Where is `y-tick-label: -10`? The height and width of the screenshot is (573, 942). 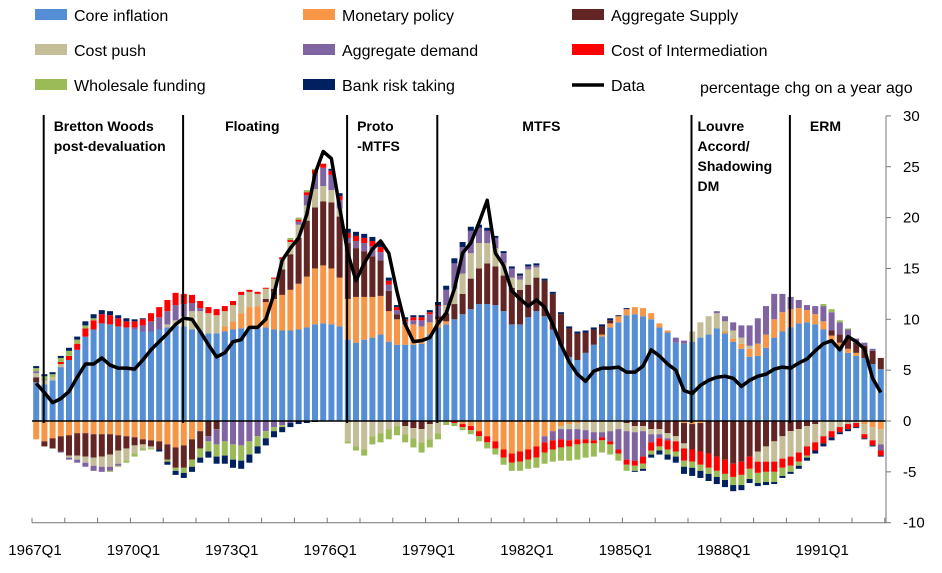 y-tick-label: -10 is located at coordinates (914, 523).